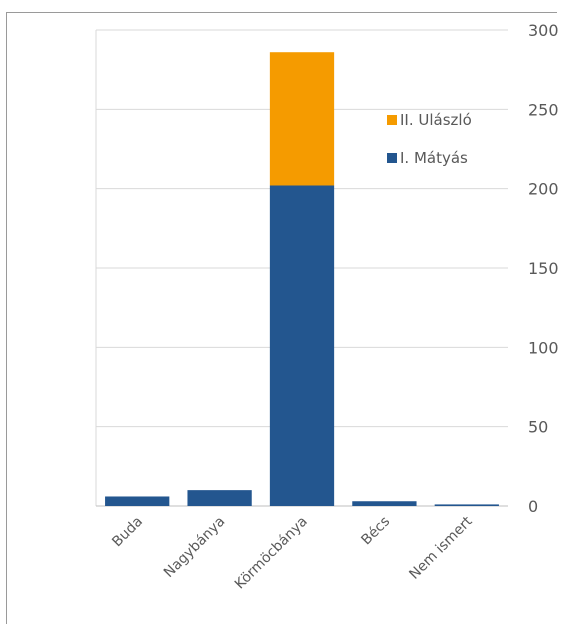 The image size is (564, 628). I want to click on y-tick-label: 0, so click(533, 506).